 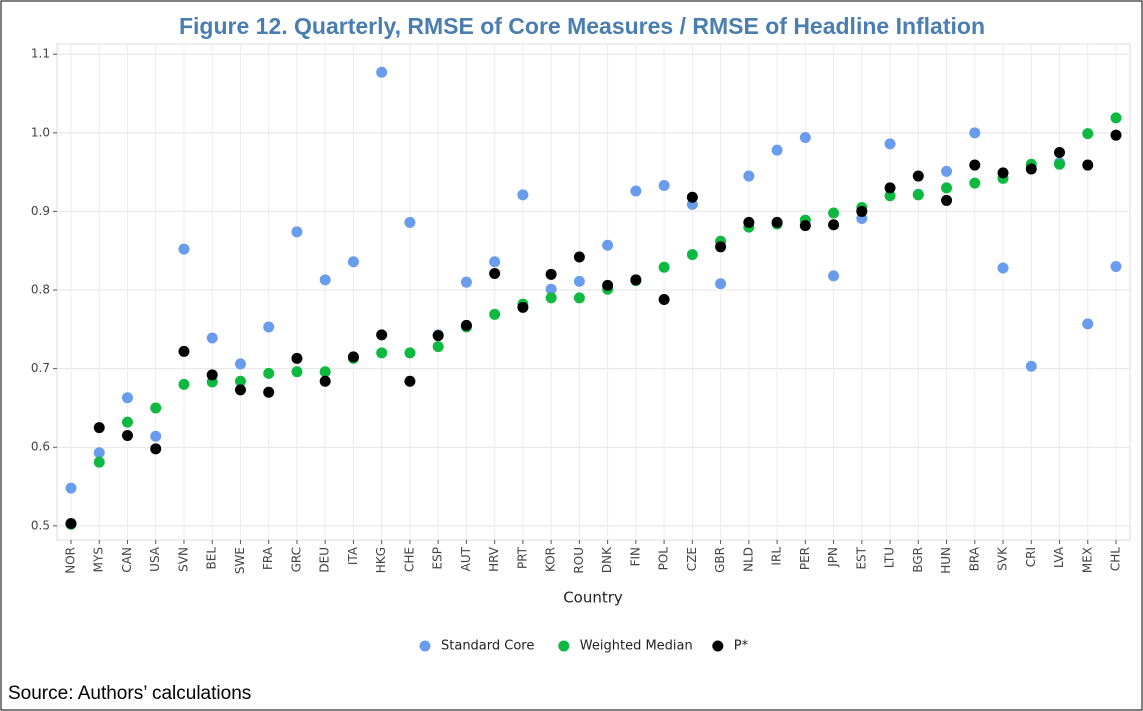 What do you see at coordinates (748, 559) in the screenshot?
I see `x-tick-label: NLD` at bounding box center [748, 559].